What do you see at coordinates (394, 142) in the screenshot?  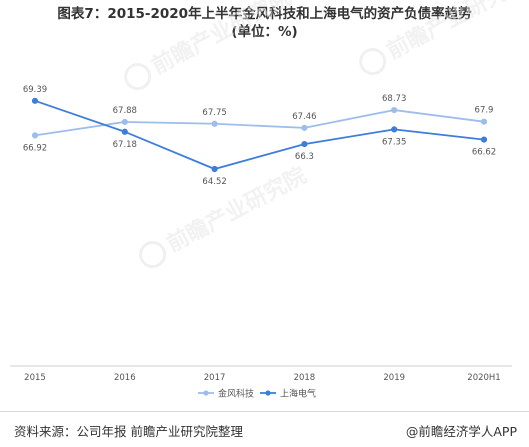 I see `data-label: 67.35` at bounding box center [394, 142].